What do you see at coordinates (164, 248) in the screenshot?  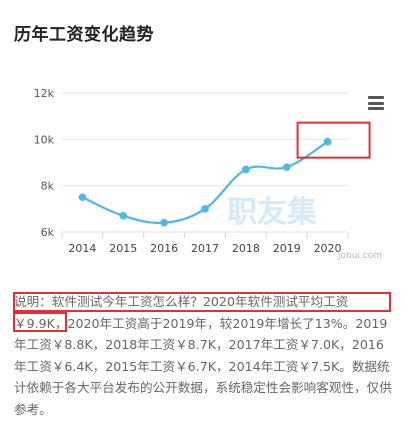 I see `x-tick-label: 2016` at bounding box center [164, 248].